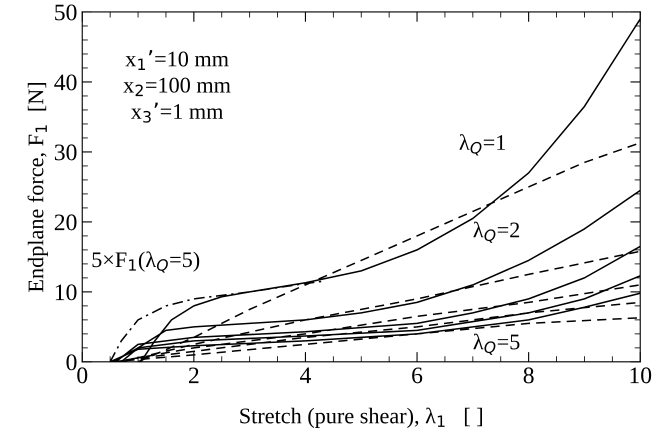 Image resolution: width=658 pixels, height=444 pixels. Describe the element at coordinates (305, 376) in the screenshot. I see `x-tick-label: 4` at that location.